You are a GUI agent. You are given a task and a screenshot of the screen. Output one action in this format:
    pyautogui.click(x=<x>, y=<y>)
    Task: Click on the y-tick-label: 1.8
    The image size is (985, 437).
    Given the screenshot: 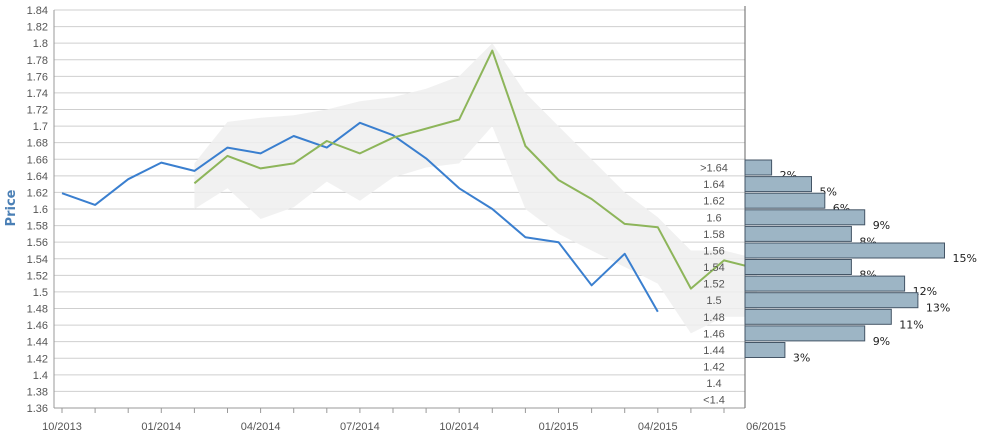 What is the action you would take?
    pyautogui.click(x=40, y=44)
    